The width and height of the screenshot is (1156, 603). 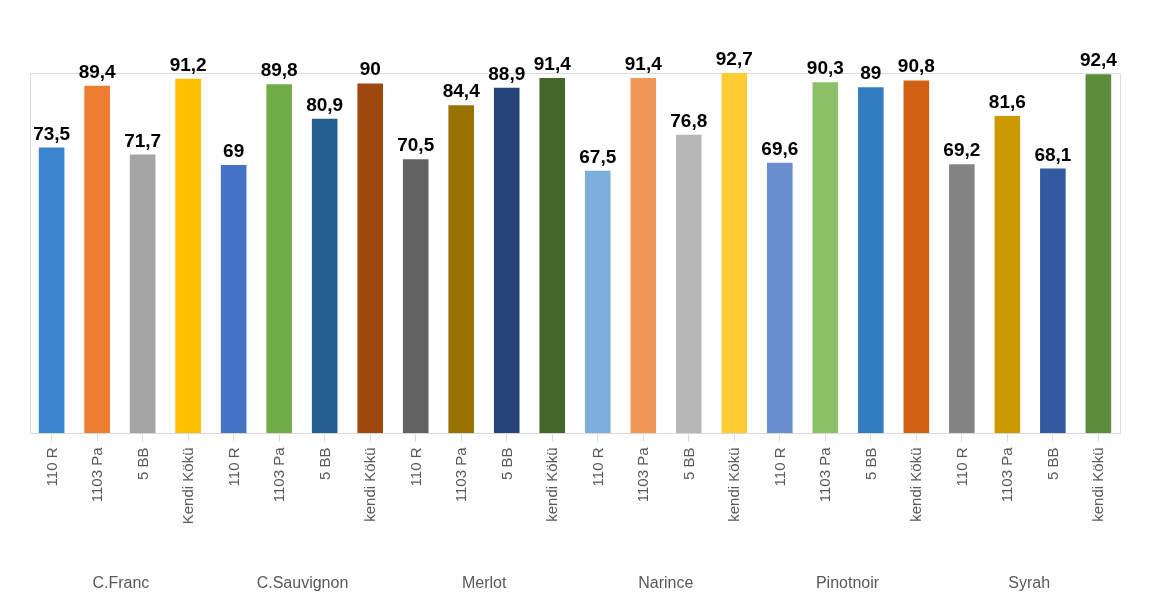 I want to click on text: Merlot, so click(x=484, y=582).